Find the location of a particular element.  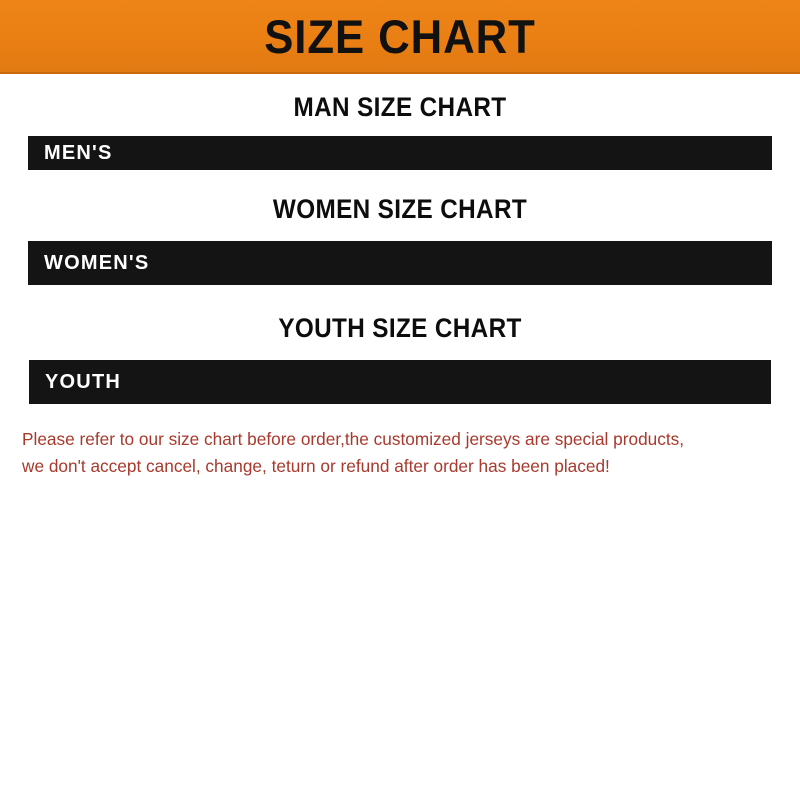

women-header-row: WOMEN'S is located at coordinates (400, 263).